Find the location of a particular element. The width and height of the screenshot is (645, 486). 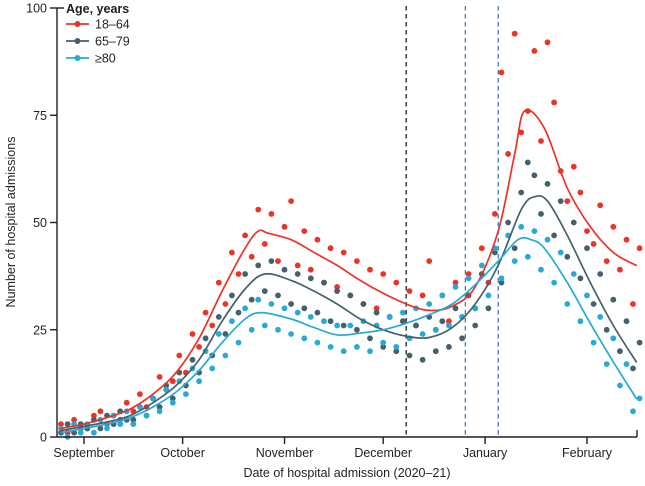

y-tick-label: 100 is located at coordinates (36, 9).